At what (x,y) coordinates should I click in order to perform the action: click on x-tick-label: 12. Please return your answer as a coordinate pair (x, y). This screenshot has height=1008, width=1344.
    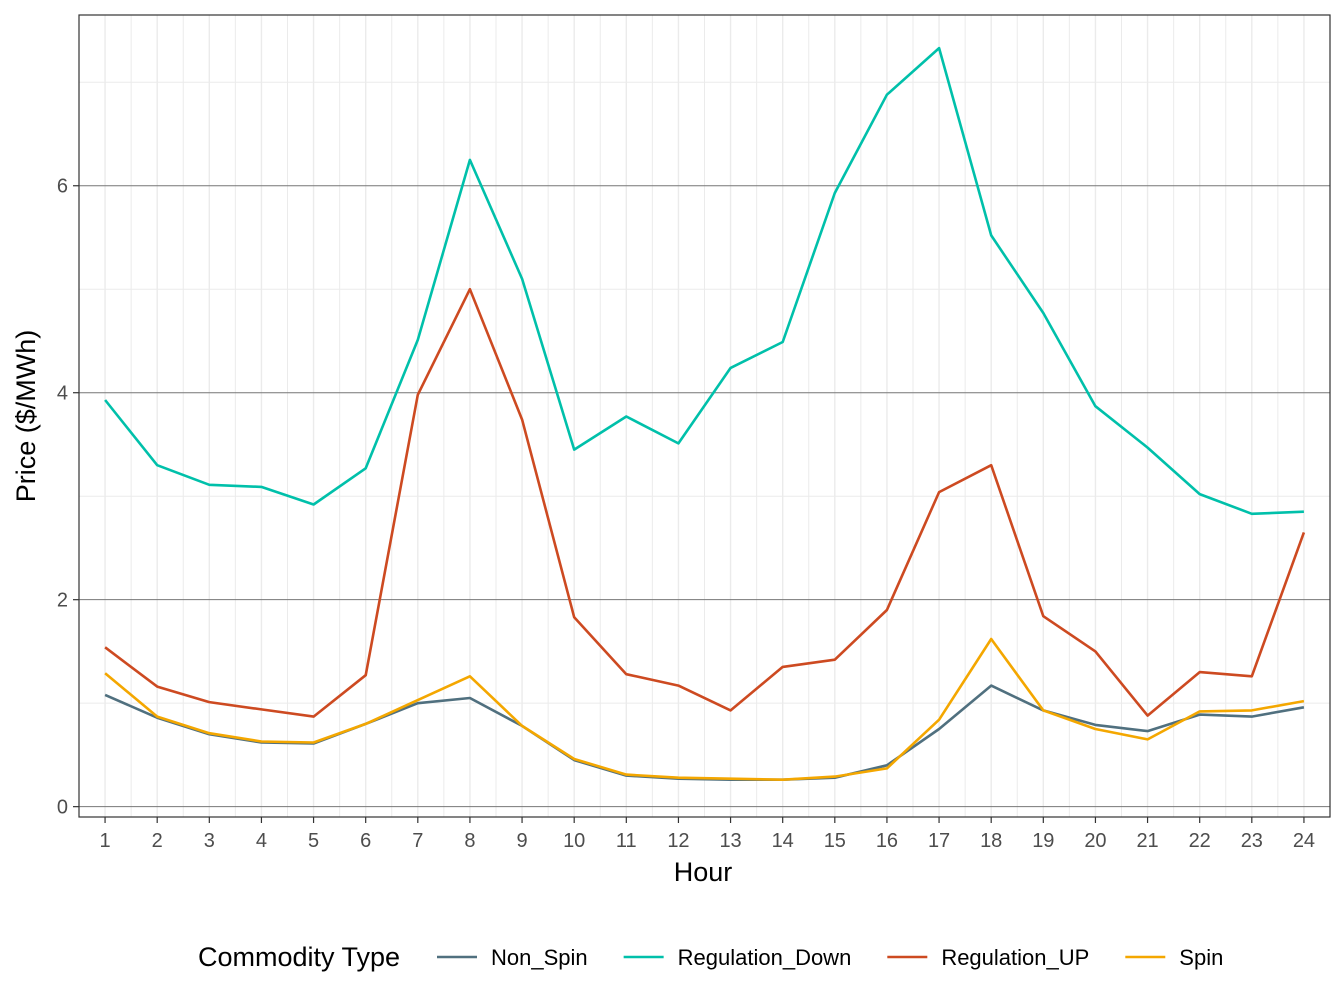
    Looking at the image, I should click on (678, 841).